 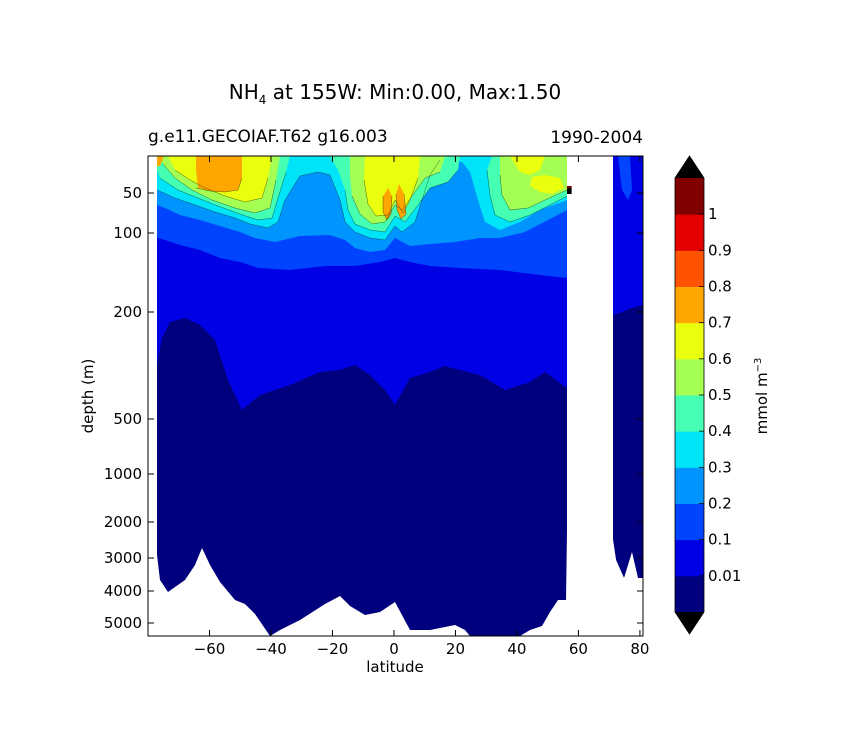 What do you see at coordinates (268, 137) in the screenshot?
I see `left-subtitle: g.e11.GECOIAF.T62 g16.003` at bounding box center [268, 137].